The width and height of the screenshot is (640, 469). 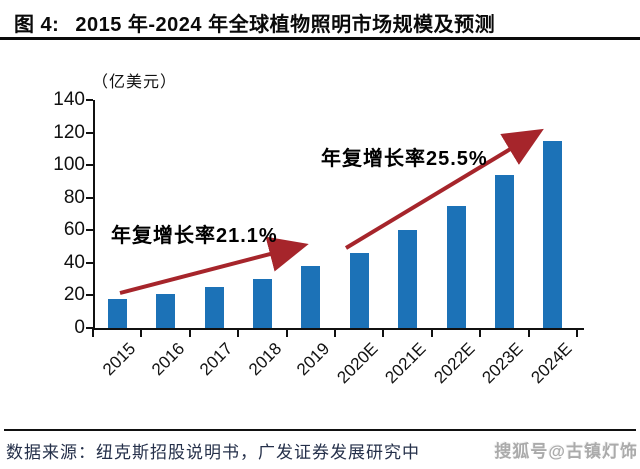 I want to click on footer-divider, so click(x=320, y=430).